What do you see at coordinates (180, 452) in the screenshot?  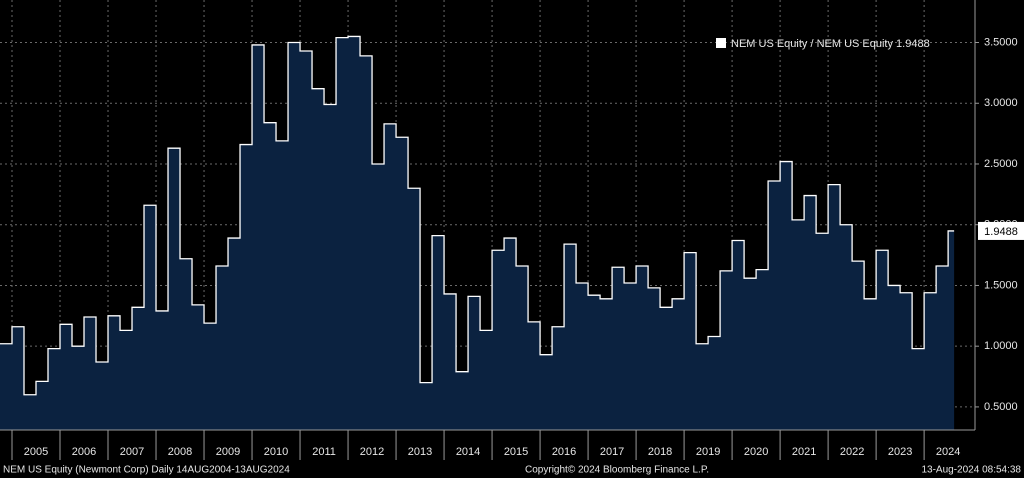 I see `x-tick-label: 2008` at bounding box center [180, 452].